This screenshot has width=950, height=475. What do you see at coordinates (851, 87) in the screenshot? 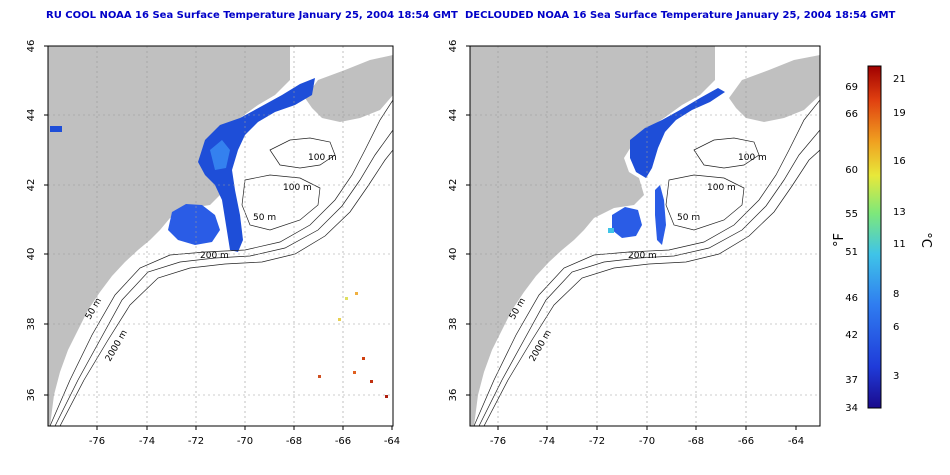
I see `fahrenheit-tick: 69` at bounding box center [851, 87].